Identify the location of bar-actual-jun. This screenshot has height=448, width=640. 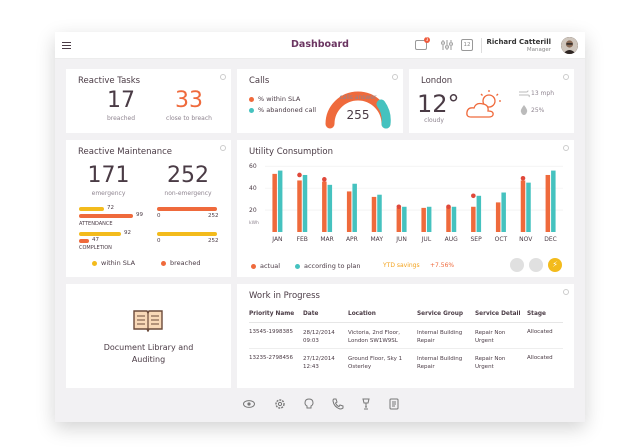
(399, 219).